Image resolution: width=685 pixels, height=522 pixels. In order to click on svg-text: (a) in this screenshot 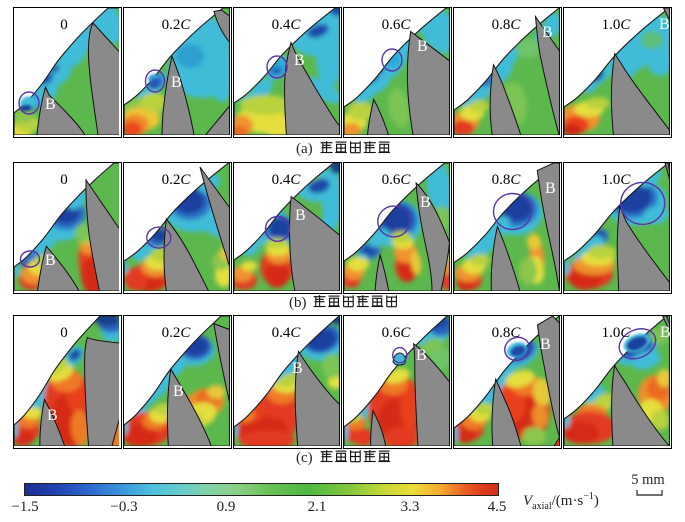, I will do `click(304, 149)`.